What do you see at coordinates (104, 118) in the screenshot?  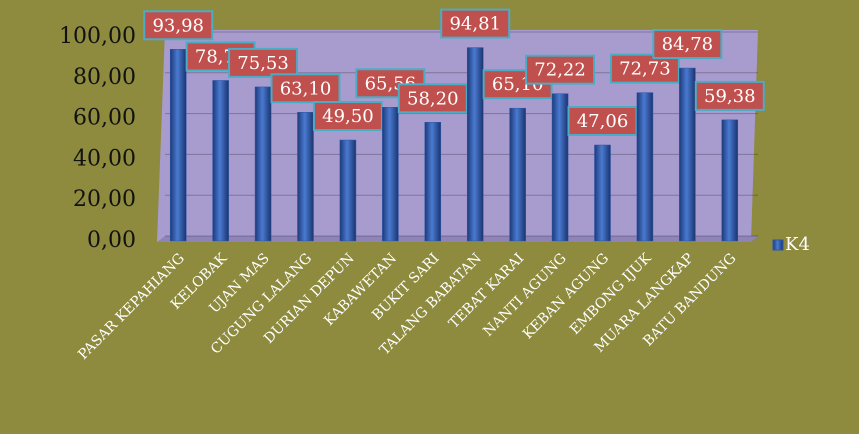 I see `y-tick-label: 60,00` at bounding box center [104, 118].